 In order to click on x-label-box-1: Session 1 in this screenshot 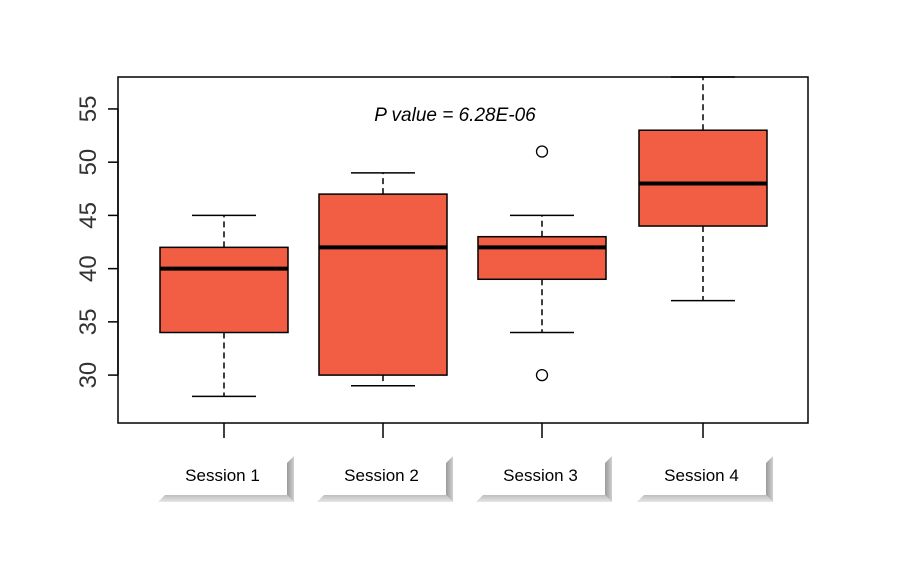, I will do `click(226, 479)`.